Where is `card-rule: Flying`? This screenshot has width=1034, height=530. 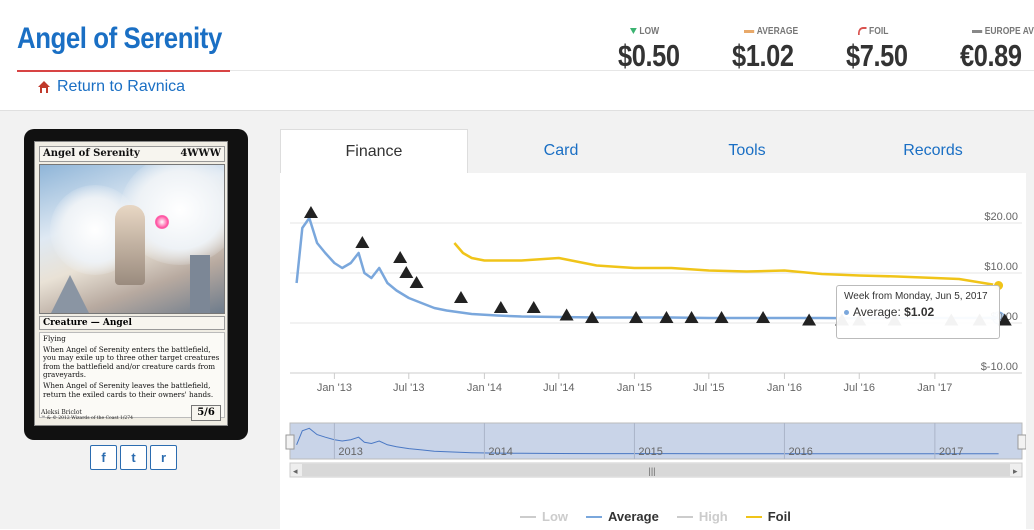
card-rule: Flying is located at coordinates (54, 338).